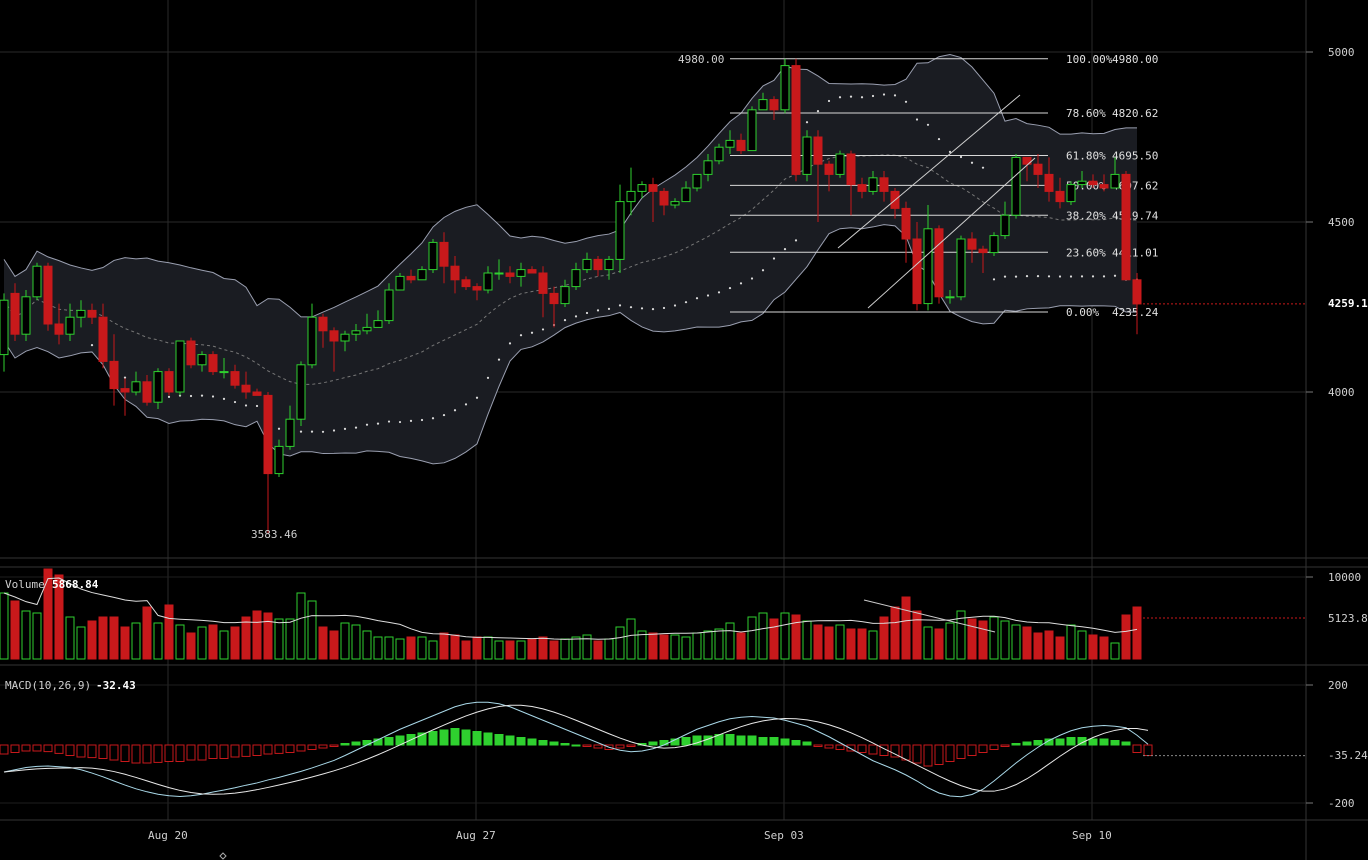  I want to click on macd-axis: 200 -200 -35.24, so click(1337, 744).